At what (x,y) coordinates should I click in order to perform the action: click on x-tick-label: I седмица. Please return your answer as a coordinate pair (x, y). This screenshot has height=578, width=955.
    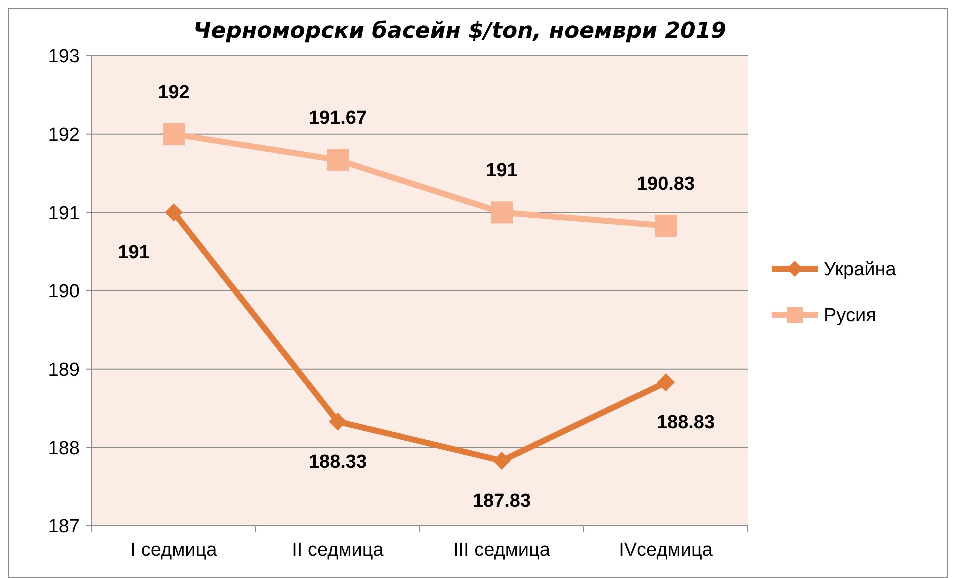
    Looking at the image, I should click on (174, 550).